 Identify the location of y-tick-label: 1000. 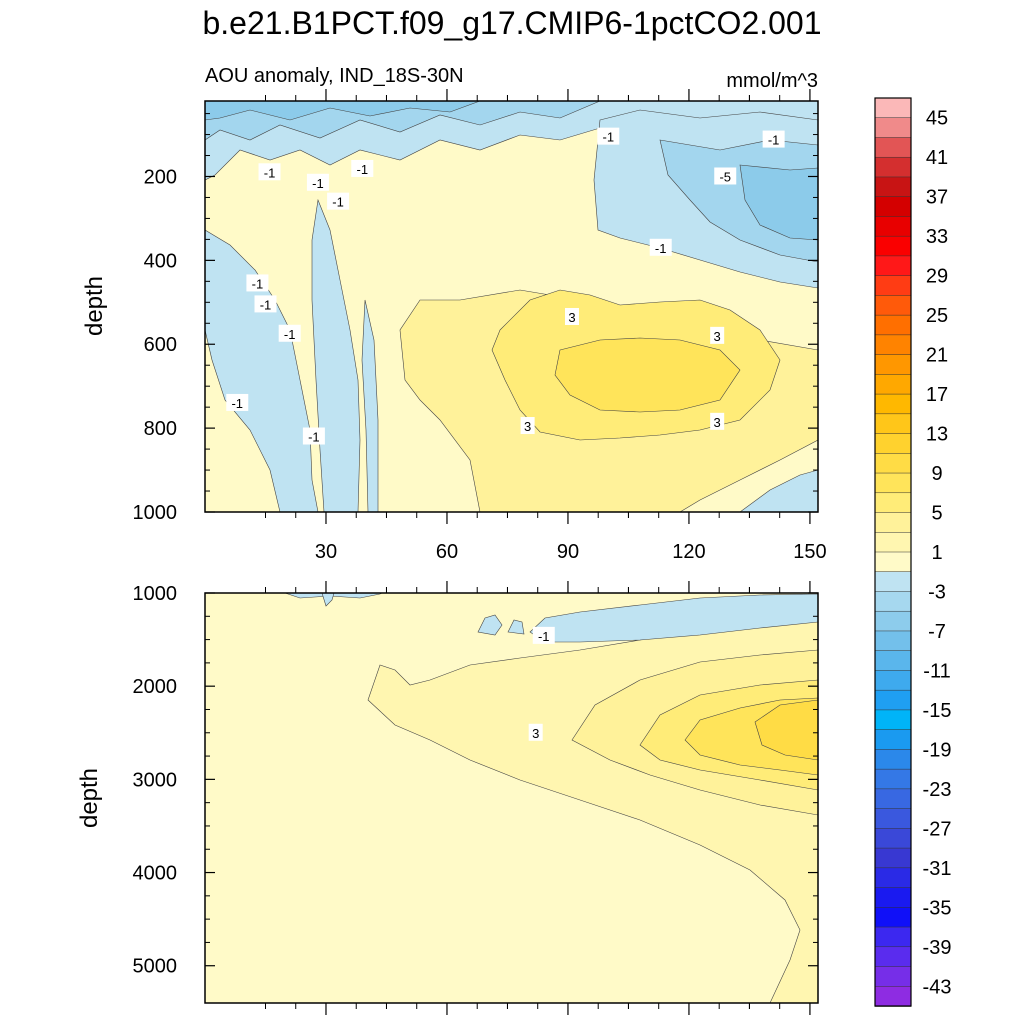
(155, 594).